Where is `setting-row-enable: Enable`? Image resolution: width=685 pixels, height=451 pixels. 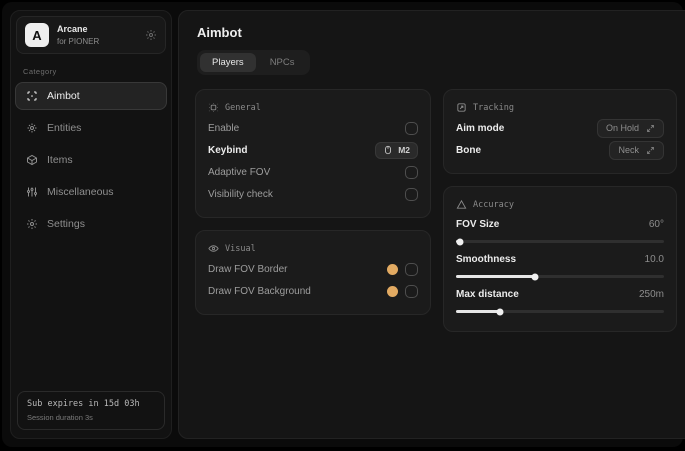 setting-row-enable: Enable is located at coordinates (313, 128).